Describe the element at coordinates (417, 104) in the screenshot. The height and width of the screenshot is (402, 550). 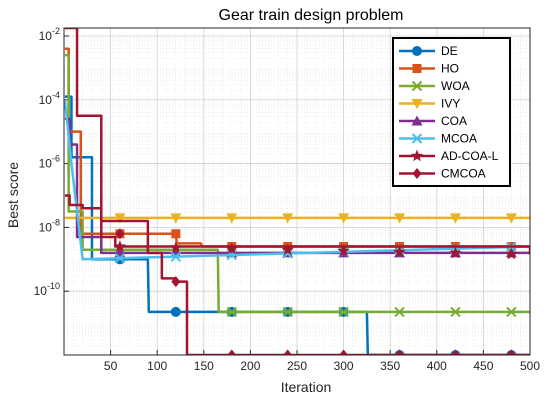
I see `legend-marker-ivy` at that location.